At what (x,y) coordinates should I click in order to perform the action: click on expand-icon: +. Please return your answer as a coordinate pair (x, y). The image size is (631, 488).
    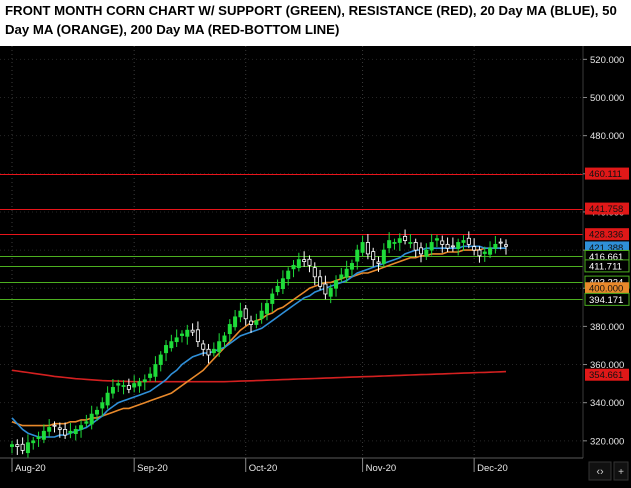
    Looking at the image, I should click on (621, 471).